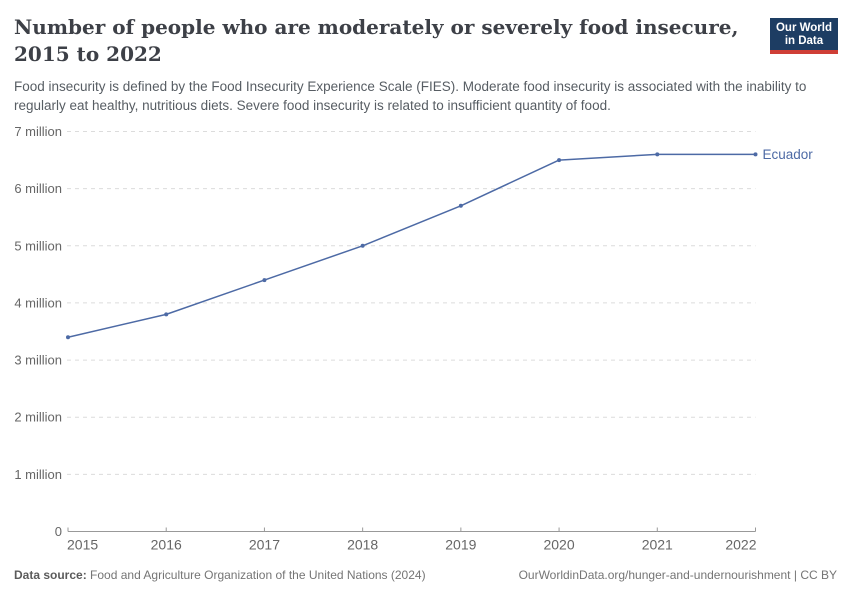  Describe the element at coordinates (818, 575) in the screenshot. I see `footer-license: CC BY` at that location.